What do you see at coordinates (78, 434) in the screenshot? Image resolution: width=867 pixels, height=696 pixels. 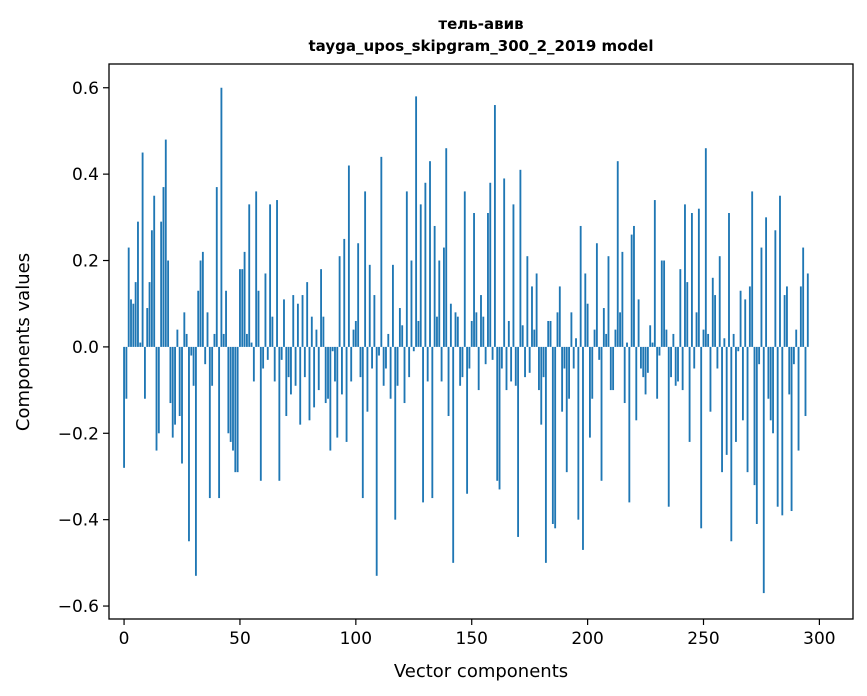 I see `y-tick-label: −0.2` at bounding box center [78, 434].